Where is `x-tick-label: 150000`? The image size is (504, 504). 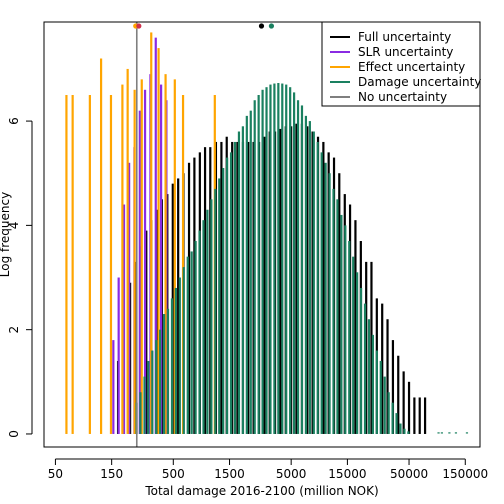 x-tick-label: 150000 is located at coordinates (465, 474).